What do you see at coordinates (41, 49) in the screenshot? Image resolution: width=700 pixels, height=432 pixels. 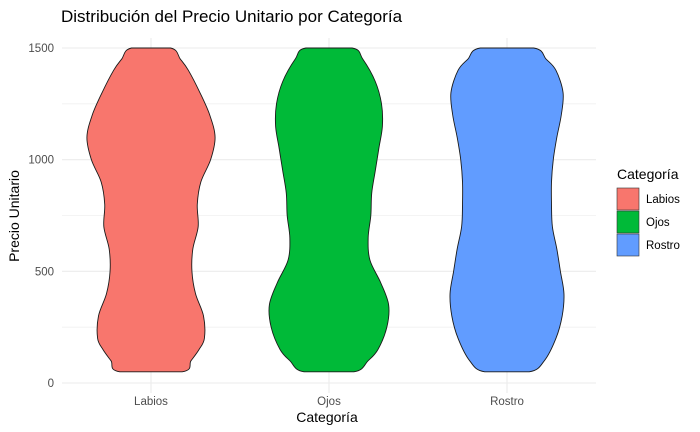 I see `y-tick-label: 1500` at bounding box center [41, 49].